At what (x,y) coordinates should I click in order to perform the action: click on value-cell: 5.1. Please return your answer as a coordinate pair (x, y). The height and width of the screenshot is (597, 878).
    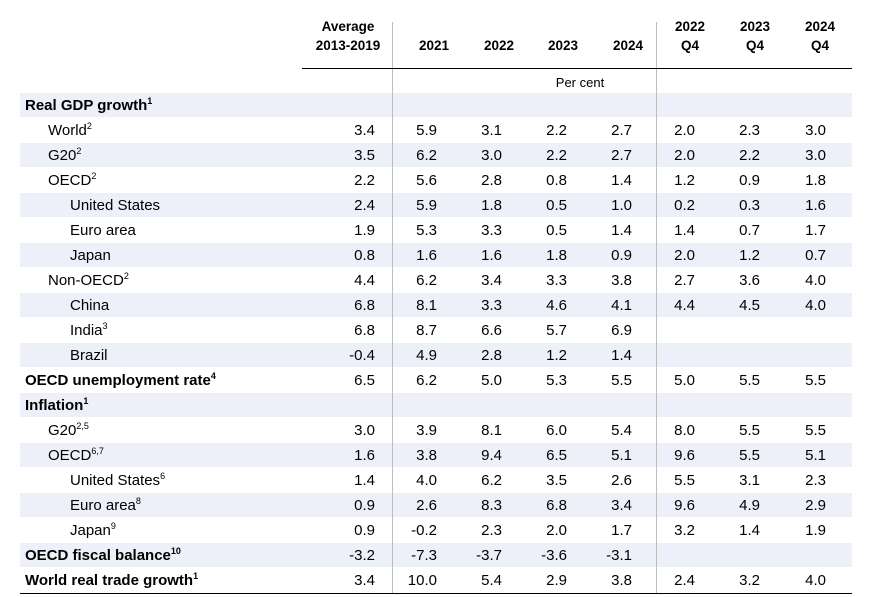
    Looking at the image, I should click on (621, 455).